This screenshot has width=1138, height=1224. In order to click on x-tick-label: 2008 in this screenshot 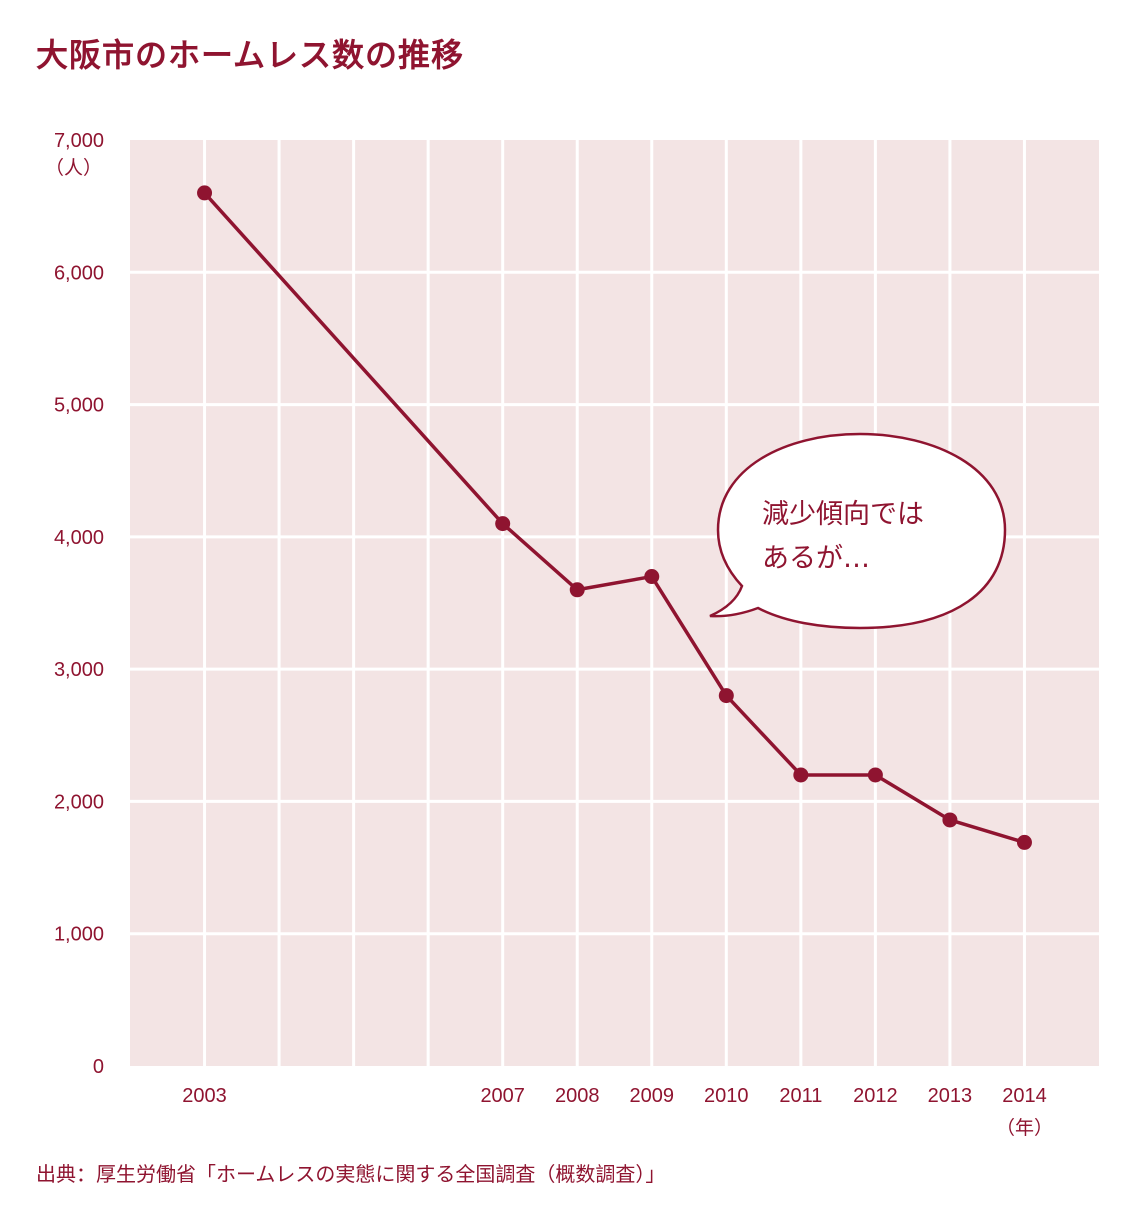, I will do `click(577, 1096)`.